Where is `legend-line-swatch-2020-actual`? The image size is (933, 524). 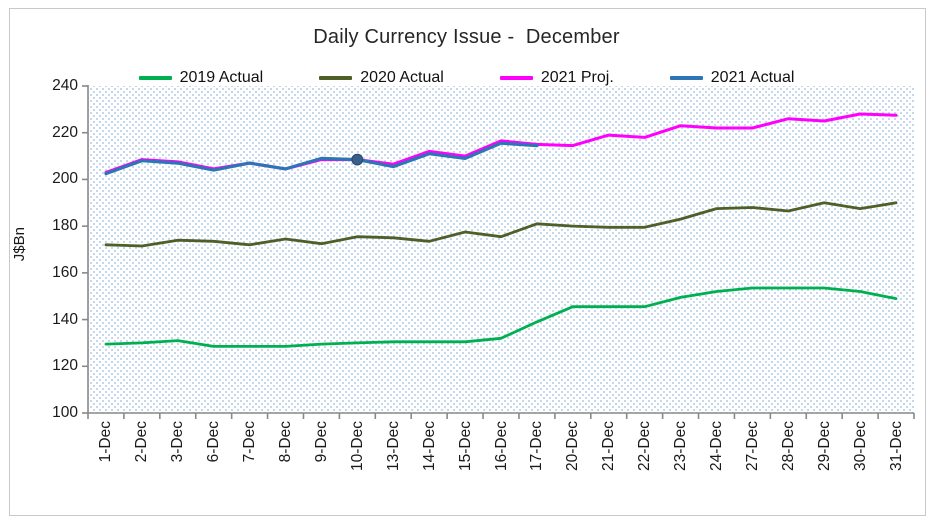 legend-line-swatch-2020-actual is located at coordinates (336, 78).